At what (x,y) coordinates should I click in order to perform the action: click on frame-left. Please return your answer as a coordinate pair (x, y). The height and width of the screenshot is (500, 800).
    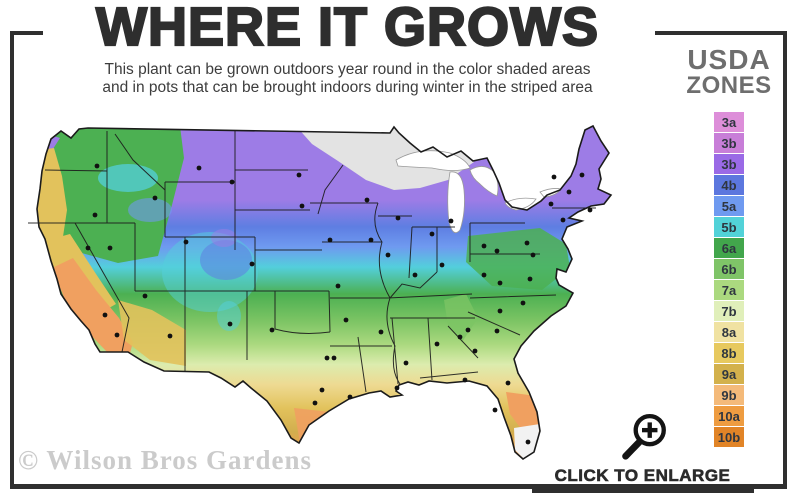
    Looking at the image, I should click on (12, 260).